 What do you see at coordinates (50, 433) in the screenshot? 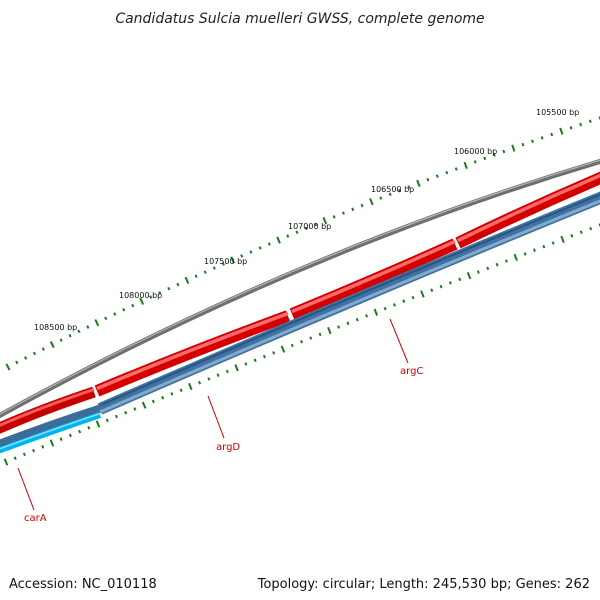
I see `reverse-gene-segment-alt` at bounding box center [50, 433].